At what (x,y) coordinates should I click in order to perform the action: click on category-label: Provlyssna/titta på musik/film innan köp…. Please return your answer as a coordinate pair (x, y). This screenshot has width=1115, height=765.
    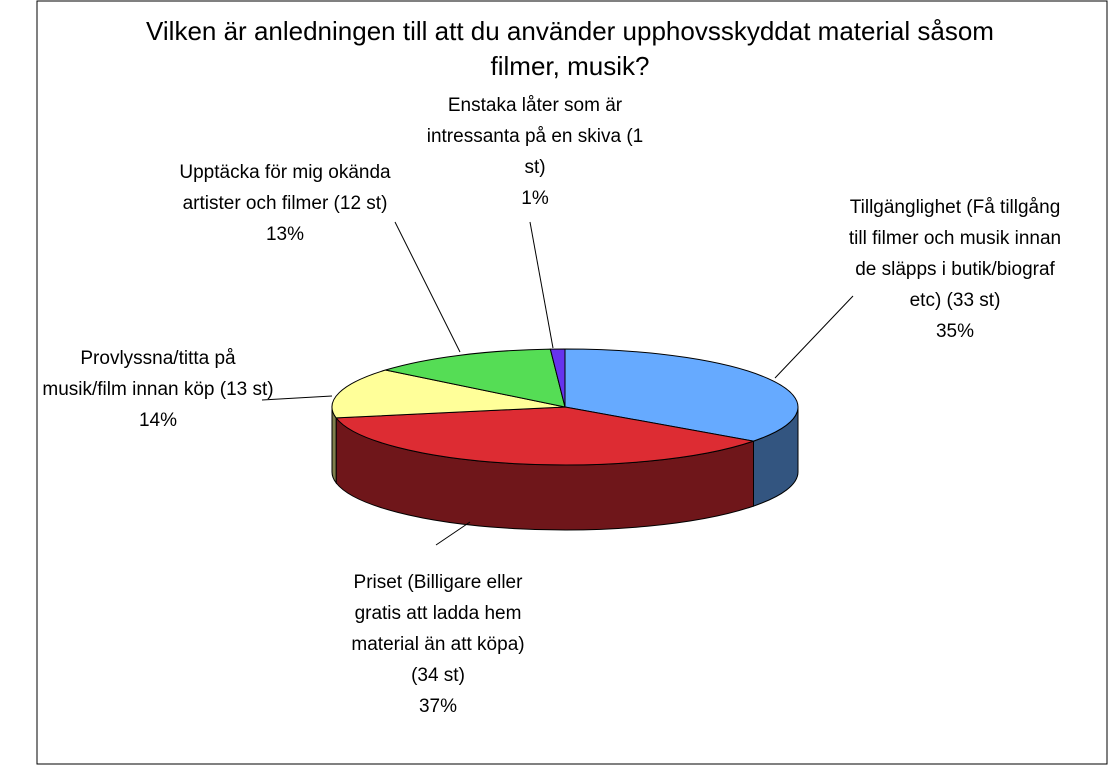
    Looking at the image, I should click on (158, 374).